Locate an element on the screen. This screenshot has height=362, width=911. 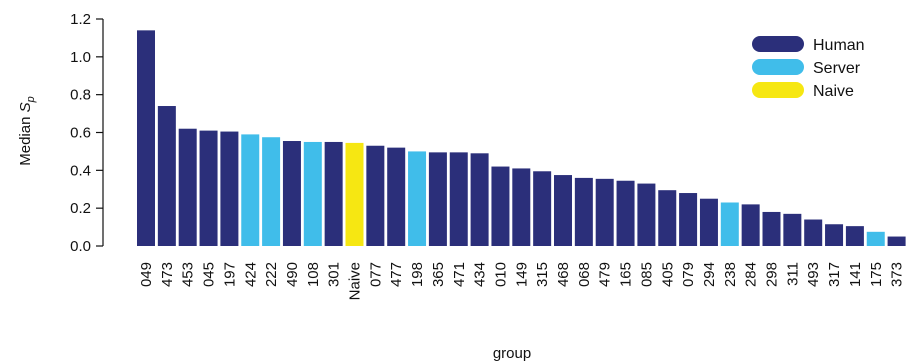
y-tick-label: 0.0 is located at coordinates (80, 246).